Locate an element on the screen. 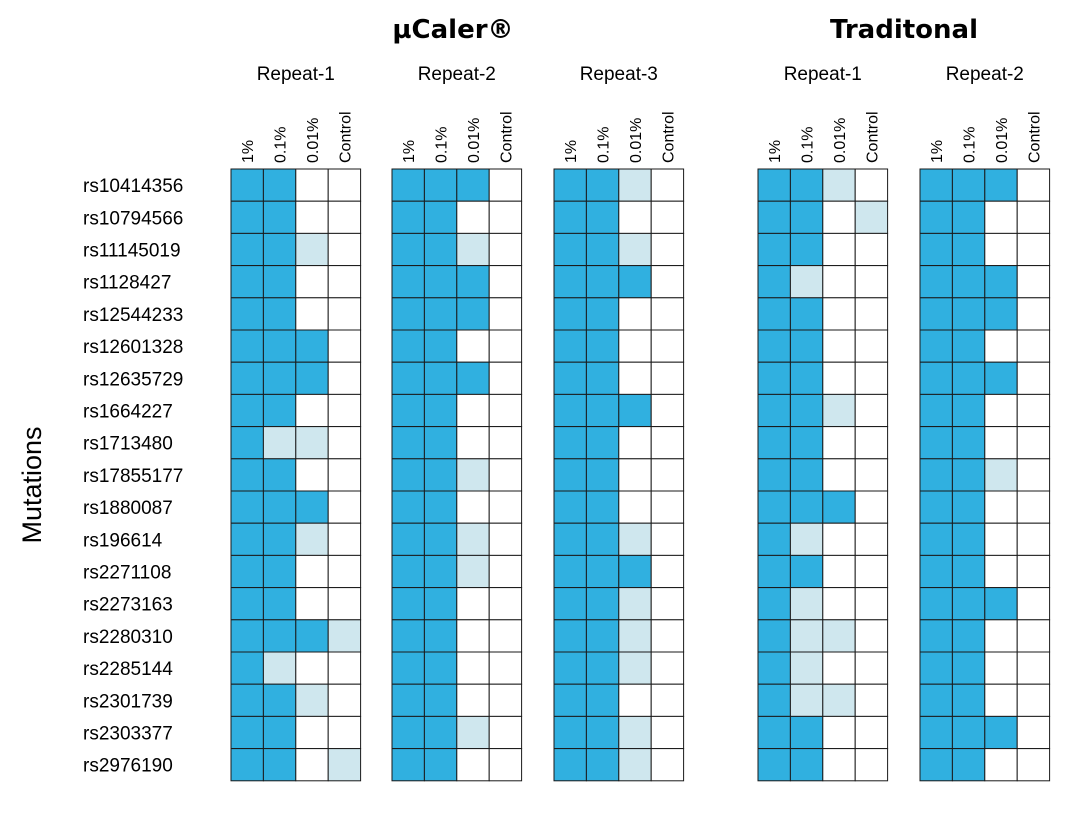 The height and width of the screenshot is (819, 1080). row-label: rs10794566 is located at coordinates (133, 218).